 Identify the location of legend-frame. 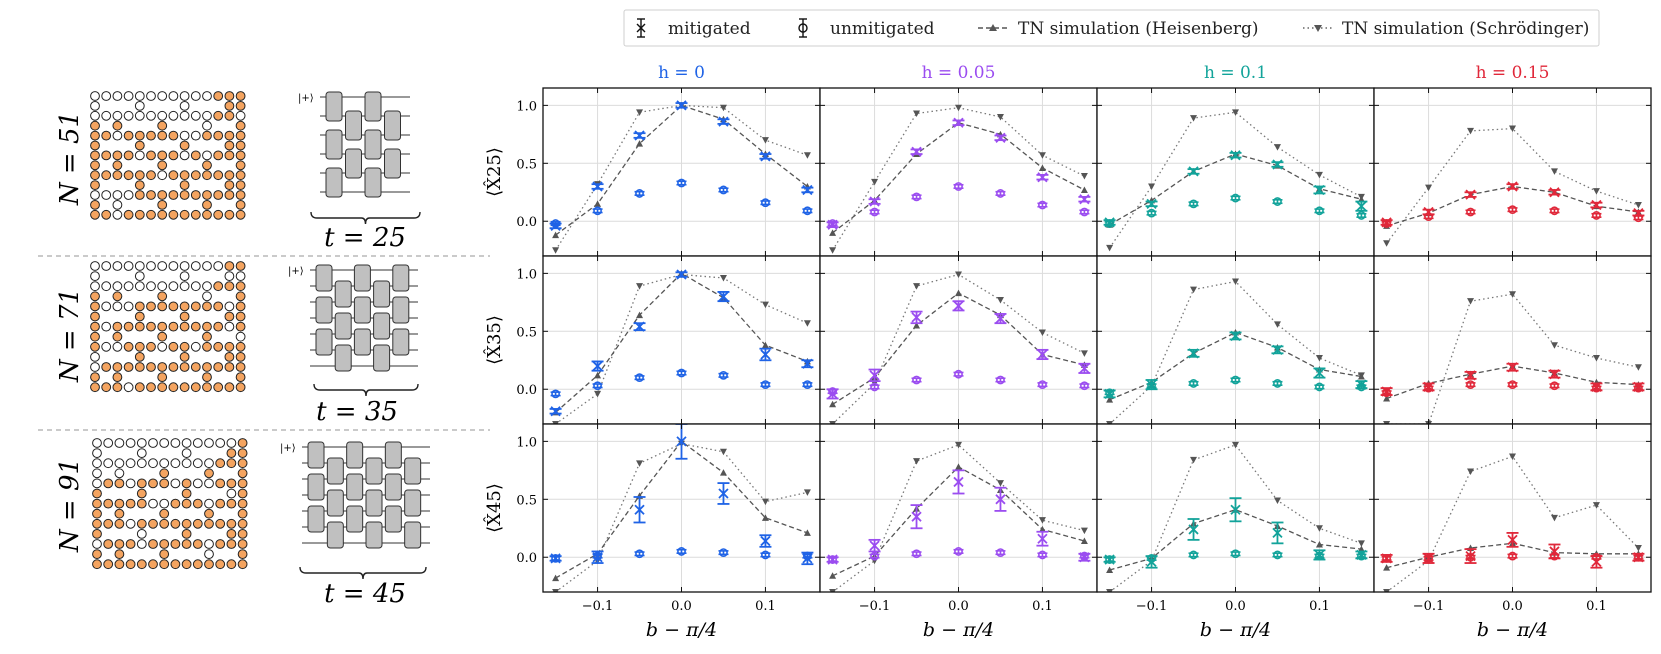
(1111, 28).